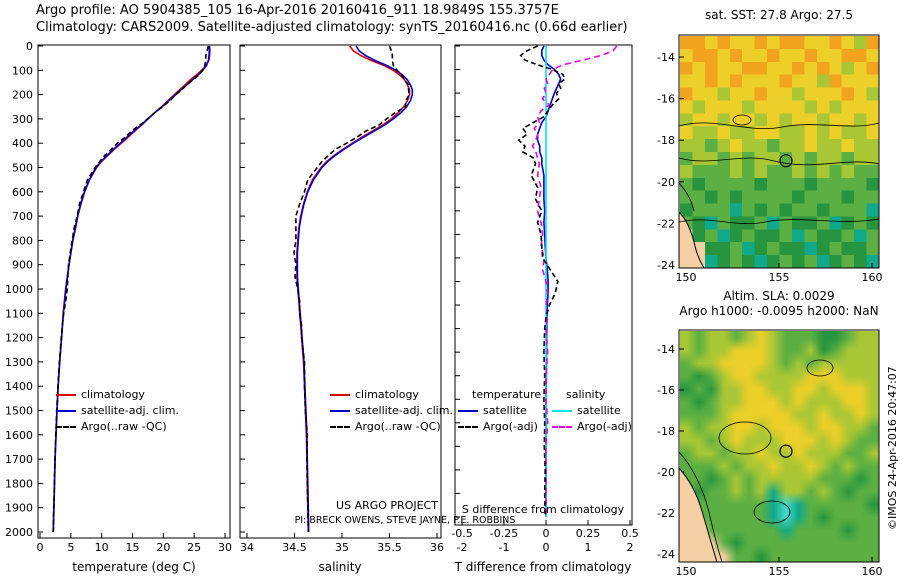  I want to click on difference-profile-s-argo-adj, so click(574, 281).